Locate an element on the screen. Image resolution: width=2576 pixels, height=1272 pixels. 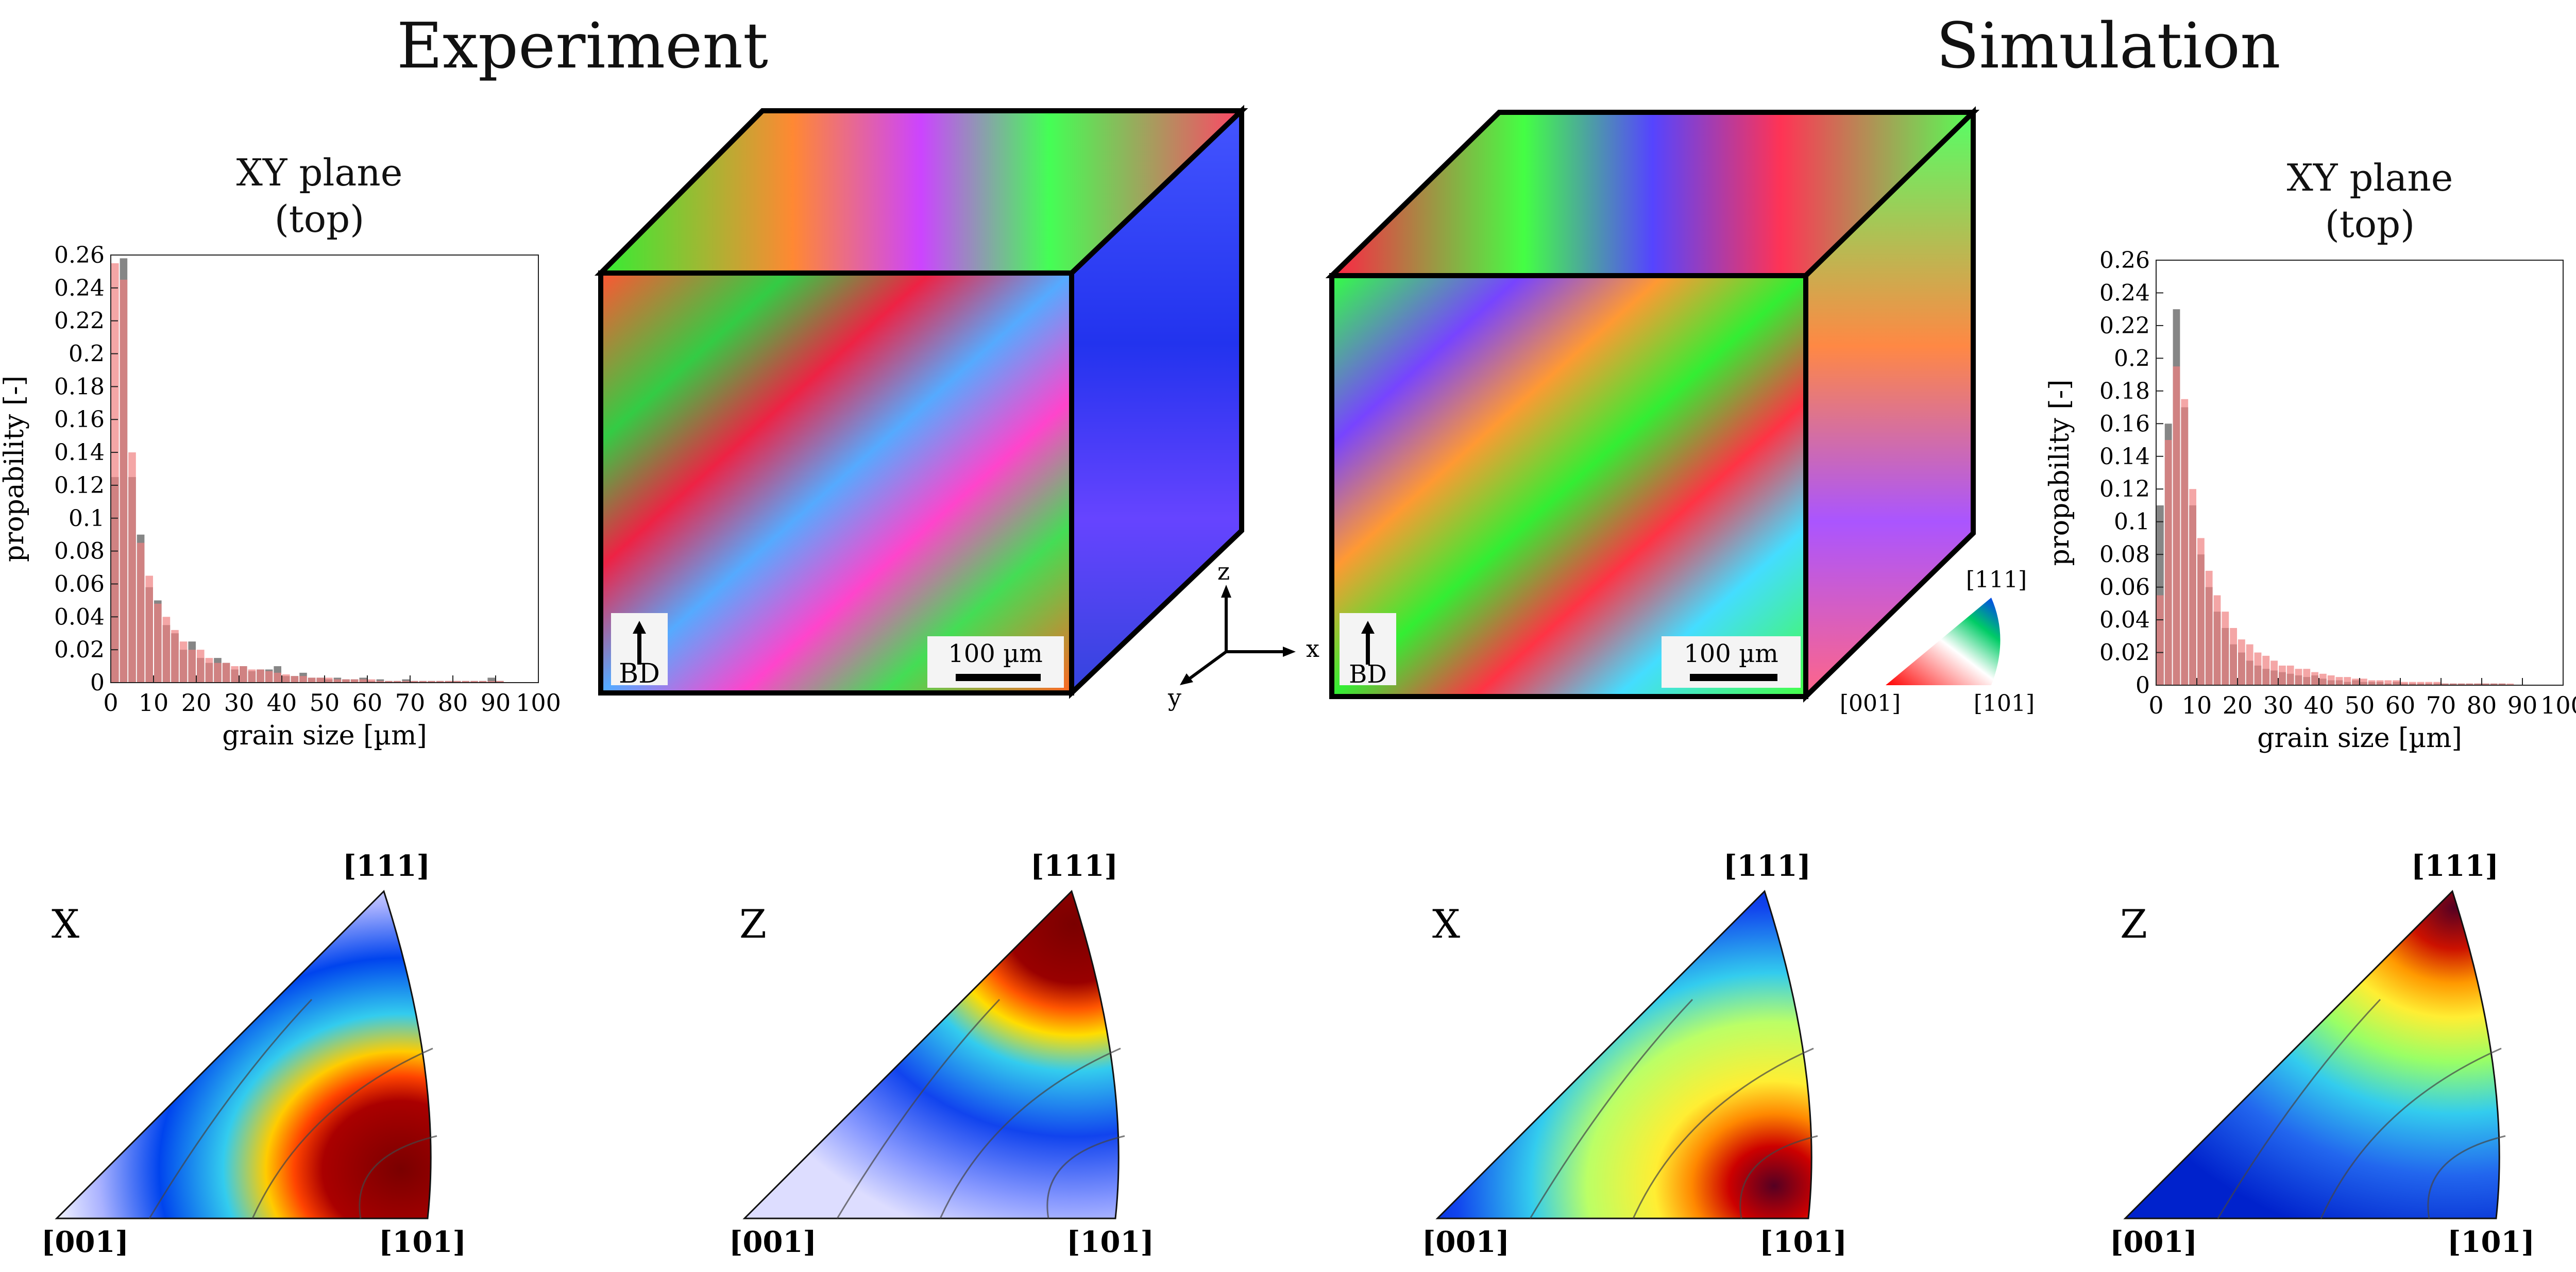
y-tick-label: 0.22 is located at coordinates (2124, 326).